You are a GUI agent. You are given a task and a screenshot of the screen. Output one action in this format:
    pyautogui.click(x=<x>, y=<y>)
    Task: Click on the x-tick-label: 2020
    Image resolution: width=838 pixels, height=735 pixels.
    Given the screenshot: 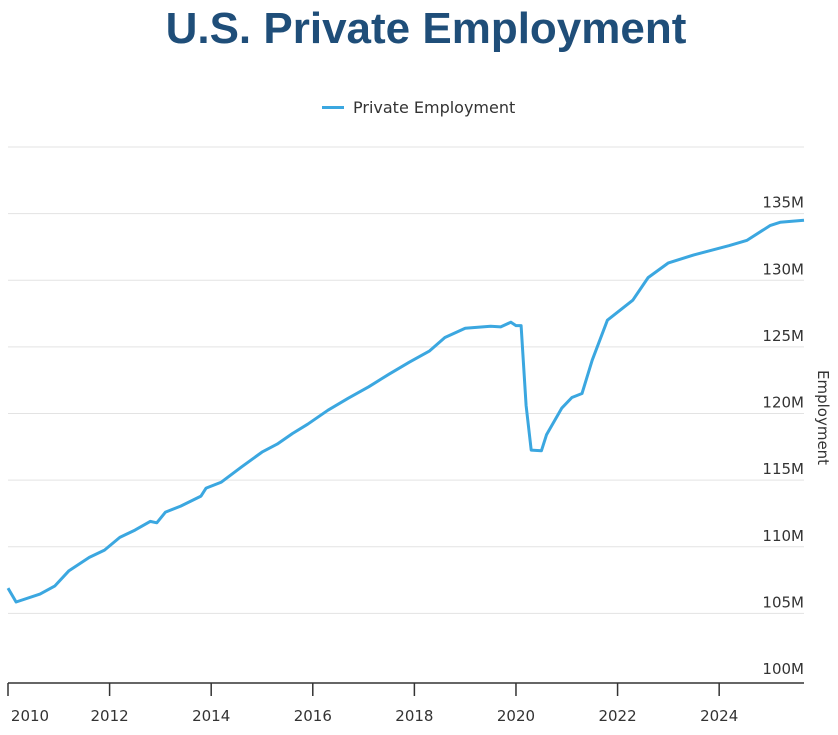 What is the action you would take?
    pyautogui.click(x=516, y=716)
    